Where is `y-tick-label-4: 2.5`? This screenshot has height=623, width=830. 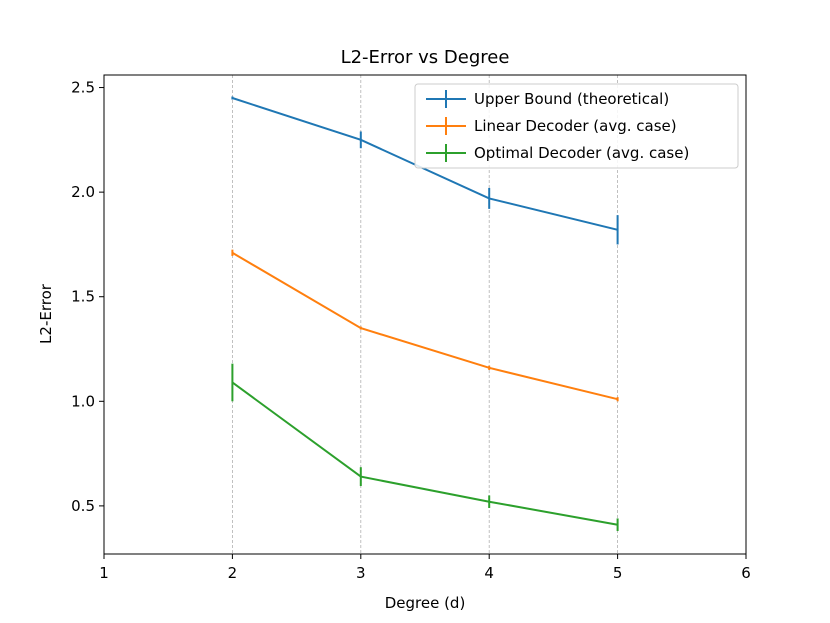
y-tick-label-4: 2.5 is located at coordinates (83, 88).